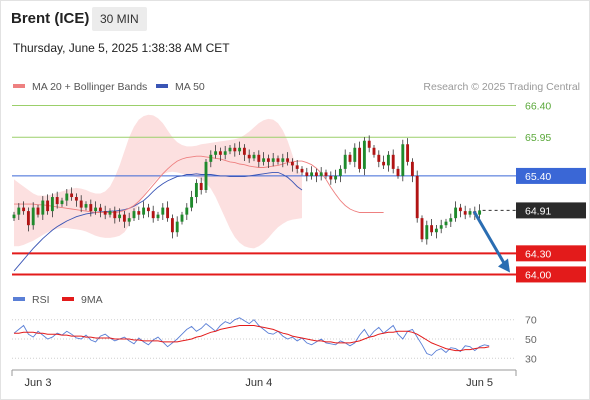  What do you see at coordinates (551, 210) in the screenshot?
I see `current-price-tag` at bounding box center [551, 210].